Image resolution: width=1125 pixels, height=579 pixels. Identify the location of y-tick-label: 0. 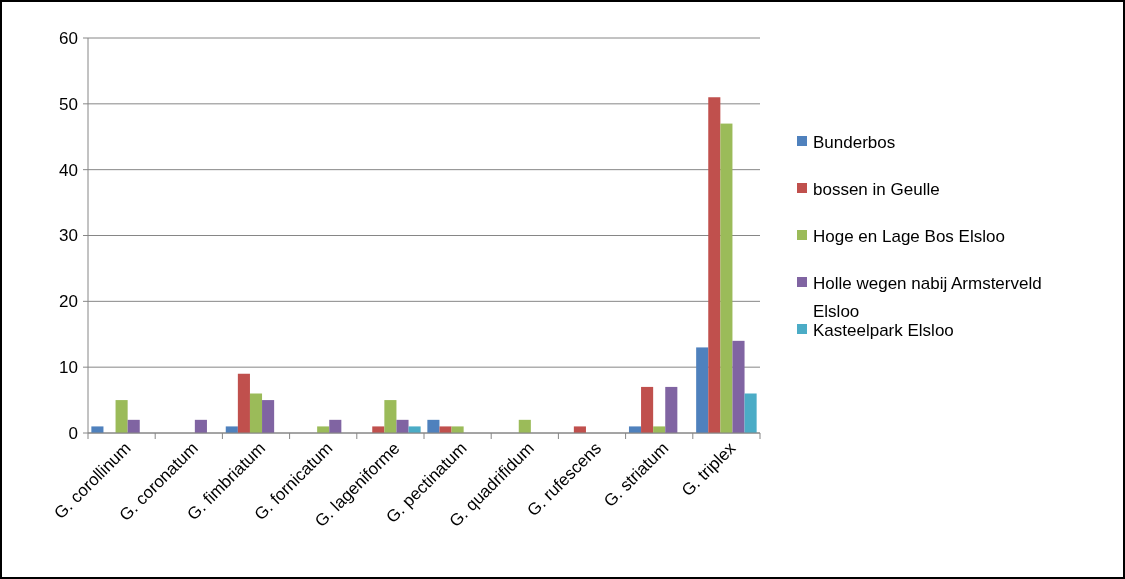
(73, 433).